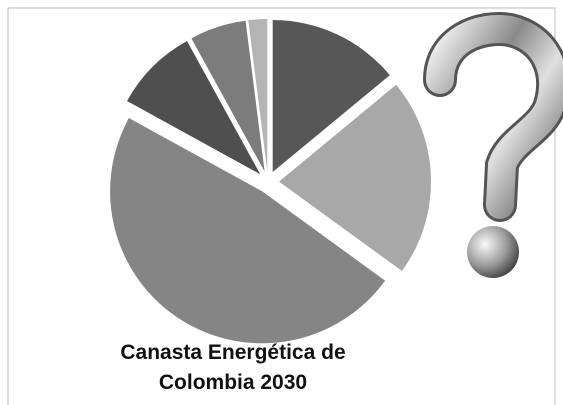 This screenshot has height=405, width=563. What do you see at coordinates (233, 367) in the screenshot?
I see `chart-title: Canasta Energética de Colombia 2030` at bounding box center [233, 367].